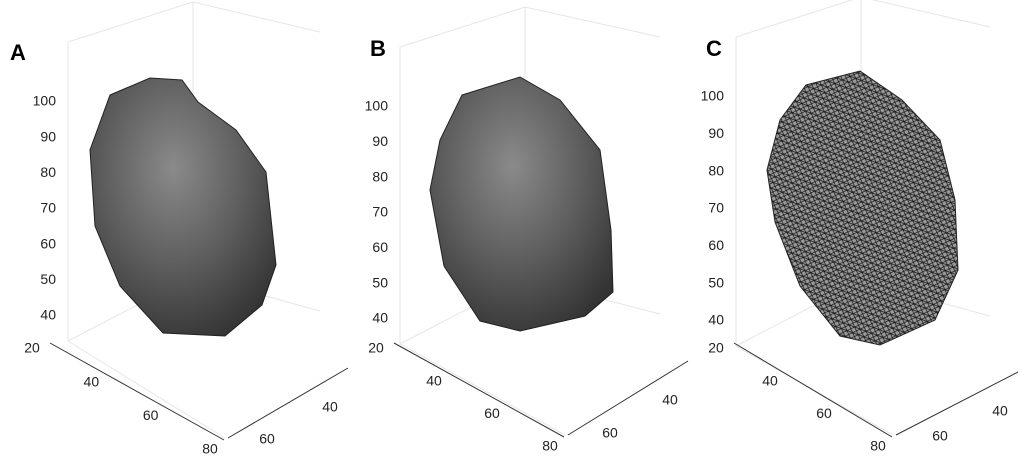 The height and width of the screenshot is (457, 1022). Describe the element at coordinates (18, 52) in the screenshot. I see `panel-label: A` at that location.